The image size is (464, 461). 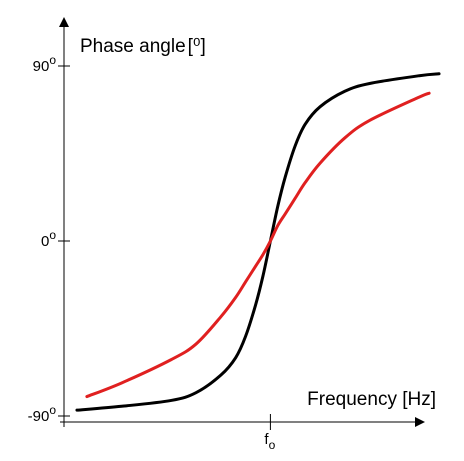 What do you see at coordinates (45, 64) in the screenshot?
I see `y-tick-label: 90o` at bounding box center [45, 64].